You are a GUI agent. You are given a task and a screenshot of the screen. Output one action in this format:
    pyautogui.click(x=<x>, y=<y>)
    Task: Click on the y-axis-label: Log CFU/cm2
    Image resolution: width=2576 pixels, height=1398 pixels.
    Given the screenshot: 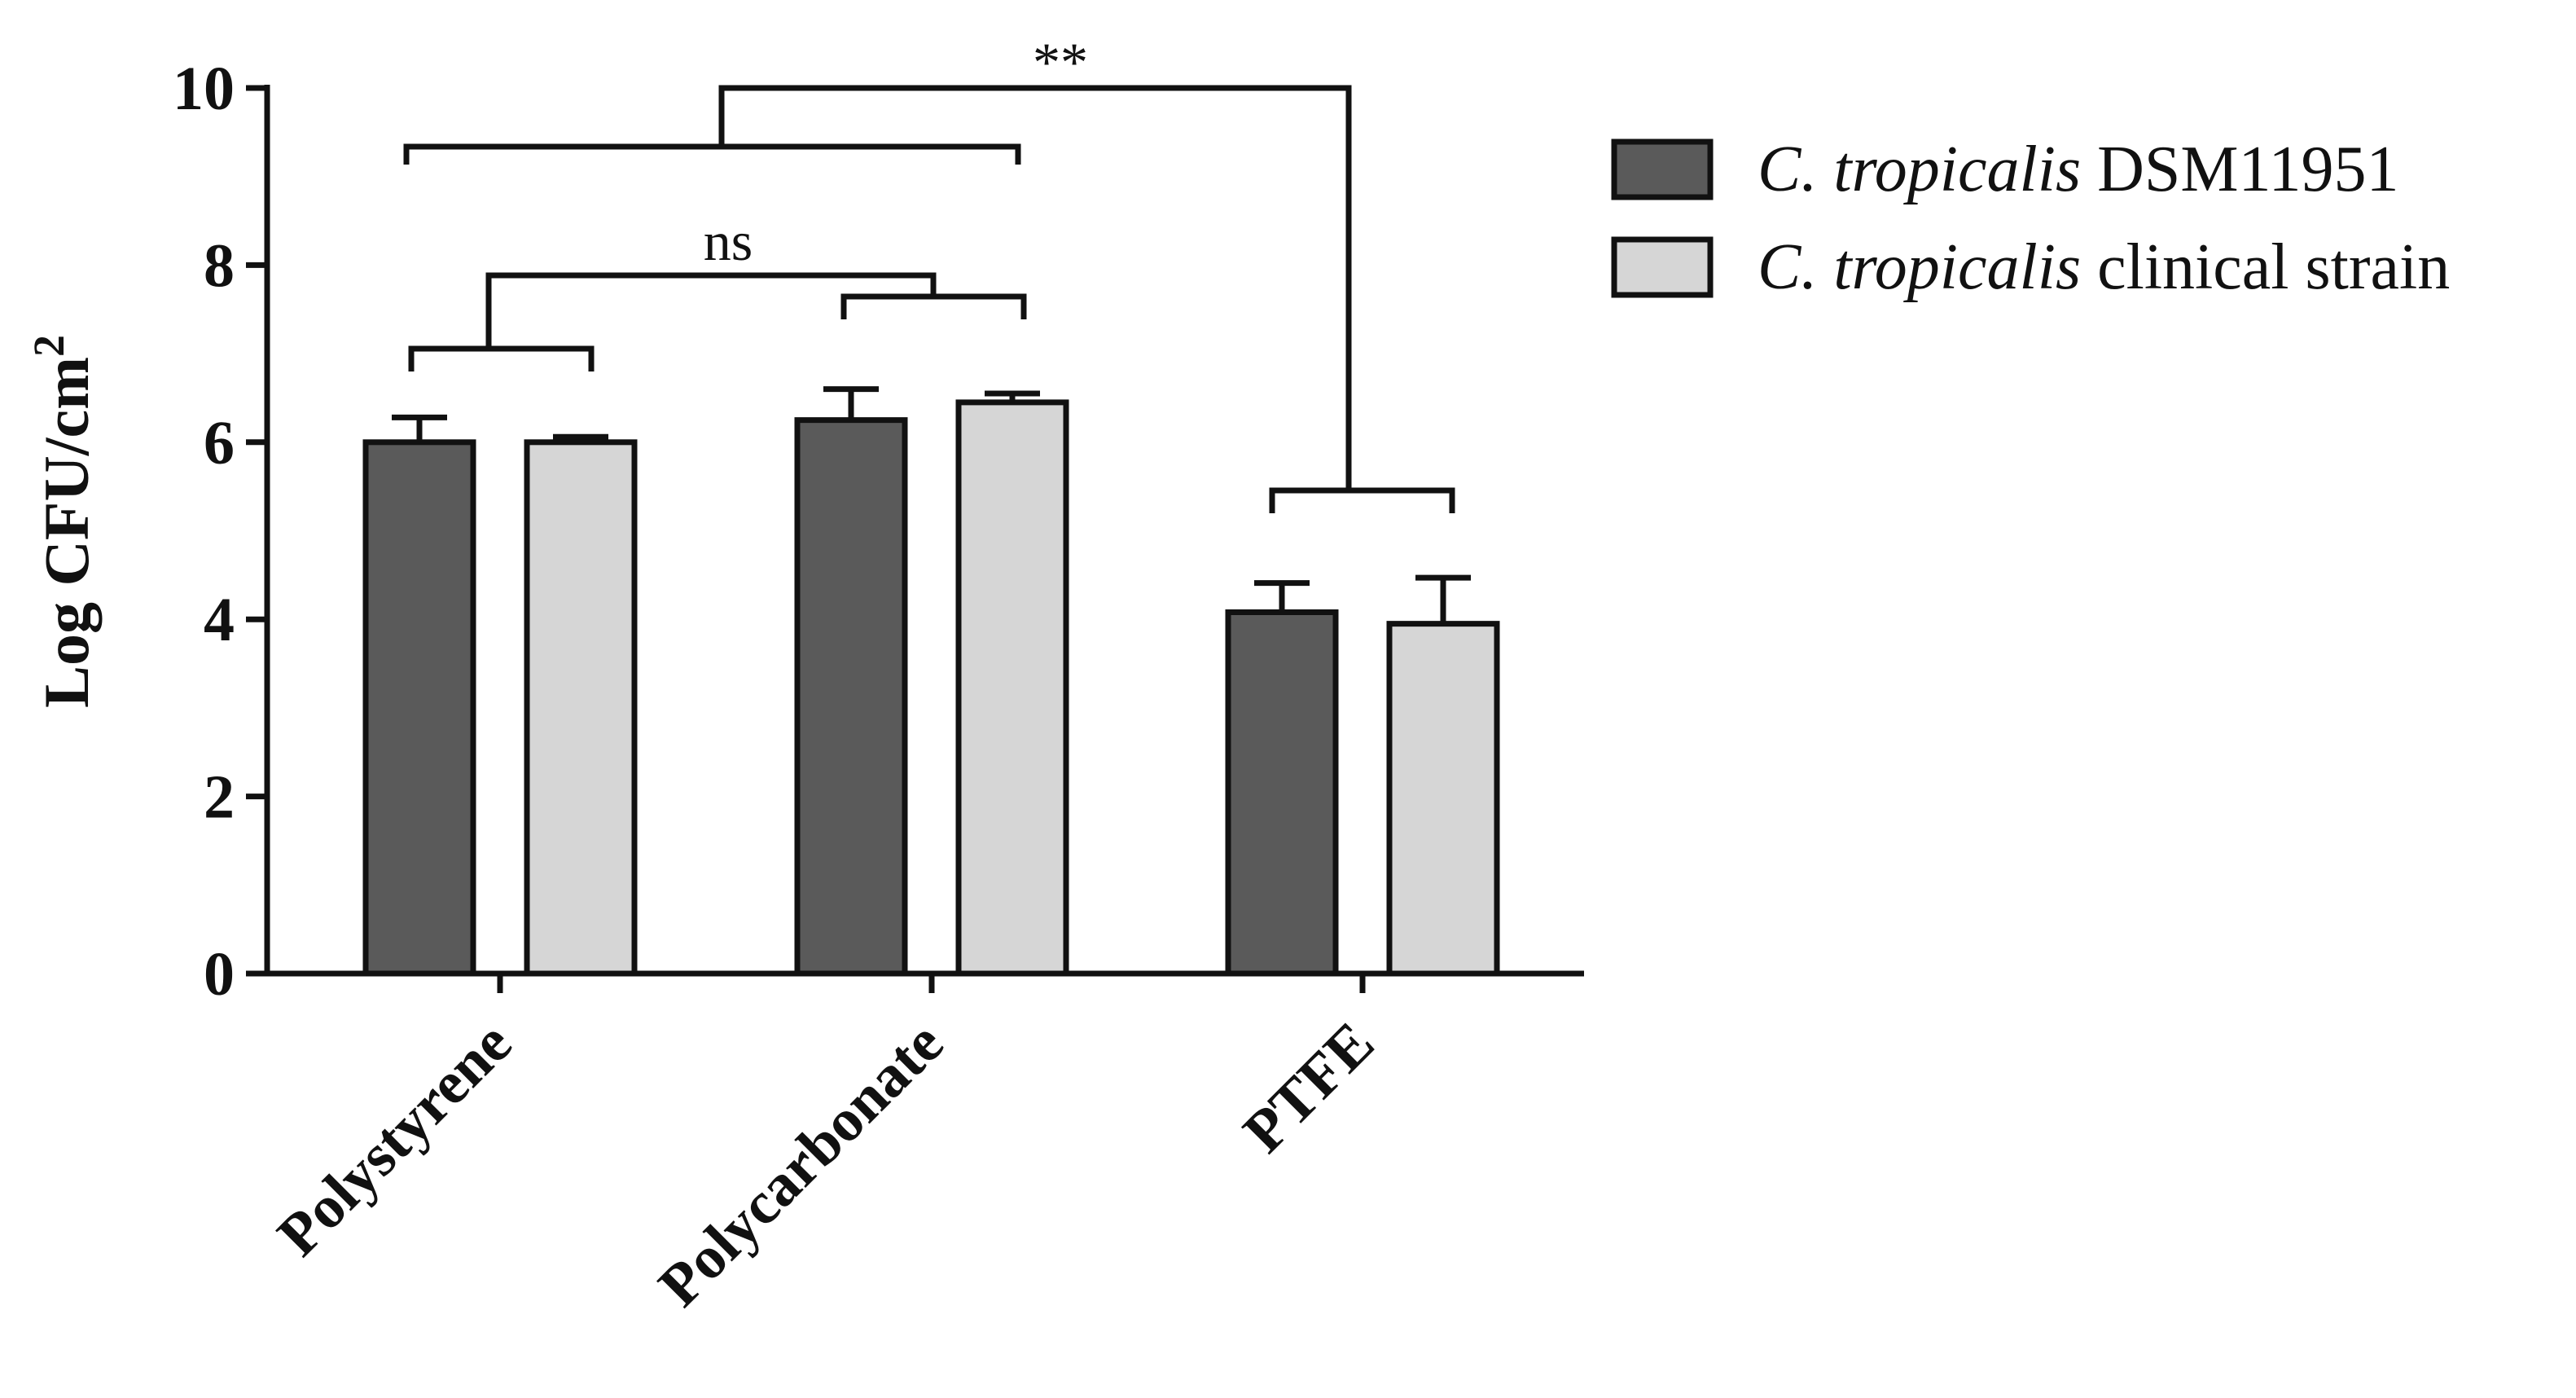 What is the action you would take?
    pyautogui.click(x=63, y=521)
    